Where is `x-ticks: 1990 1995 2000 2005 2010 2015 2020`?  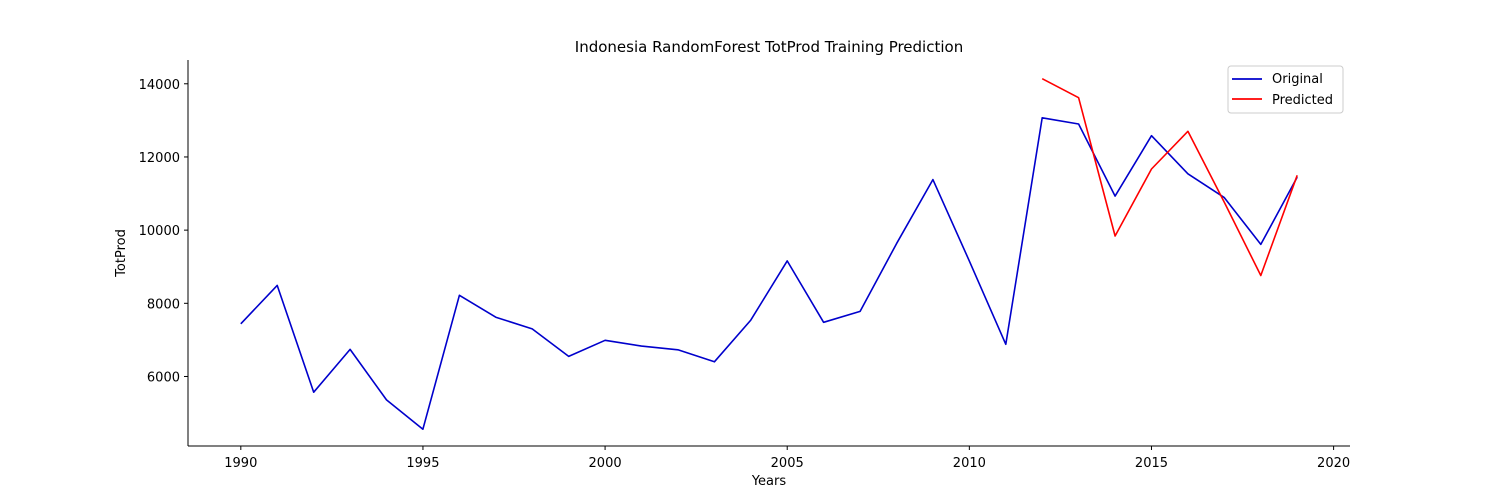 x-ticks: 1990 1995 2000 2005 2010 2015 2020 is located at coordinates (787, 458).